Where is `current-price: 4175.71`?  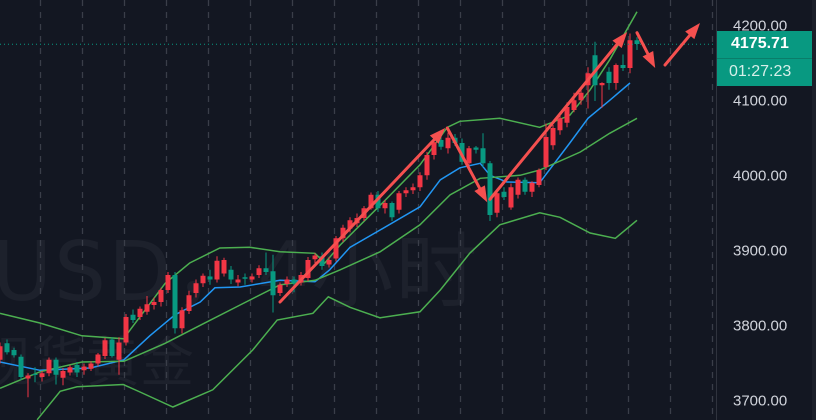
current-price: 4175.71 is located at coordinates (760, 43).